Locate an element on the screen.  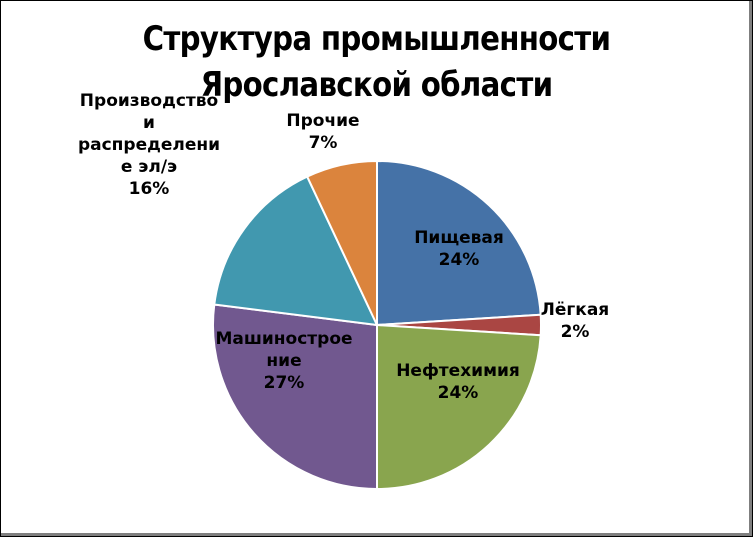
data-label-category-mashinostroenie: Машинострое is located at coordinates (283, 339).